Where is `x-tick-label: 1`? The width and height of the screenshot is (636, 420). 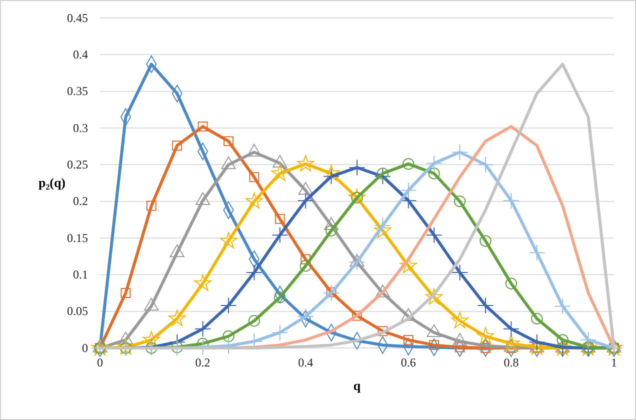 x-tick-label: 1 is located at coordinates (614, 363).